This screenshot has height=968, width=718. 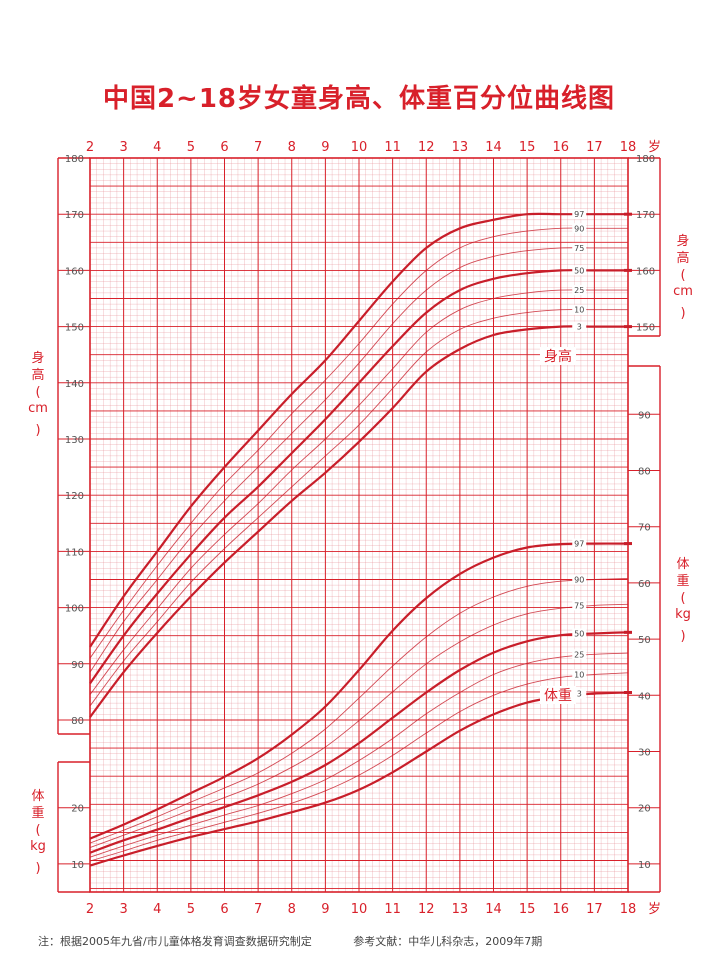 I want to click on weight-percentile-label: 97, so click(x=579, y=544).